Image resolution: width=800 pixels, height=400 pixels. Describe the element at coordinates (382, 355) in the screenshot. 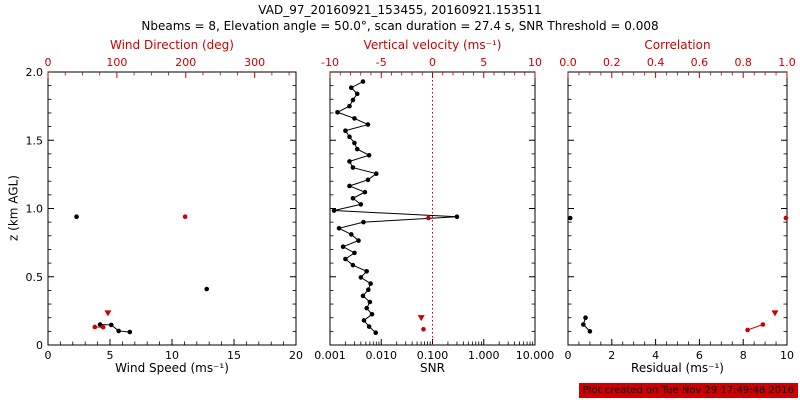

I see `svg-text: 0.010` at that location.